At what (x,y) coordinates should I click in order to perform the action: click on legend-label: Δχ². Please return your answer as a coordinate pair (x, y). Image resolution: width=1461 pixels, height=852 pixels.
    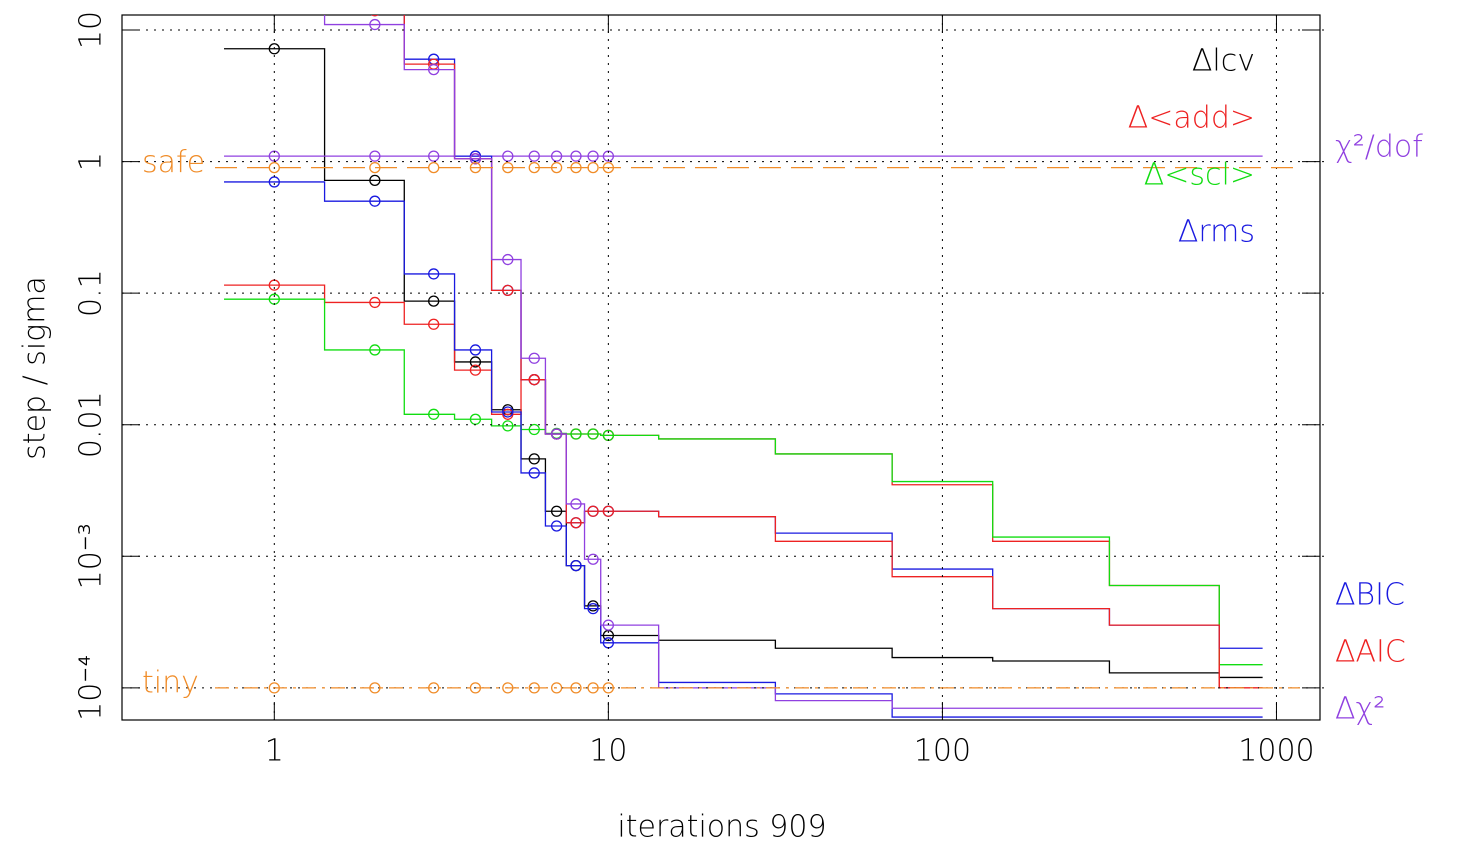
    Looking at the image, I should click on (1360, 709).